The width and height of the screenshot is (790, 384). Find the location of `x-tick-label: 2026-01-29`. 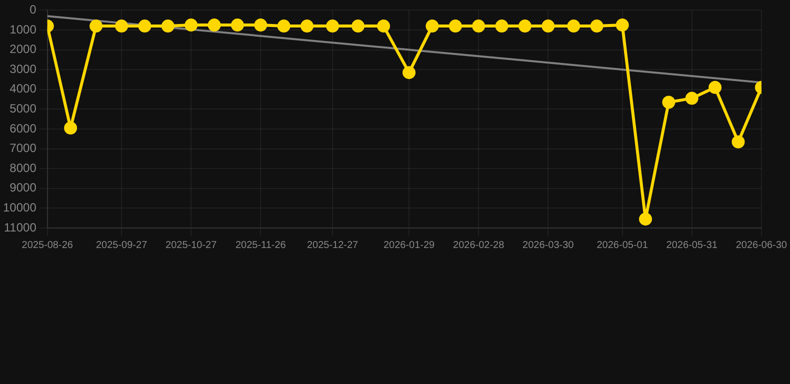

x-tick-label: 2026-01-29 is located at coordinates (409, 245).